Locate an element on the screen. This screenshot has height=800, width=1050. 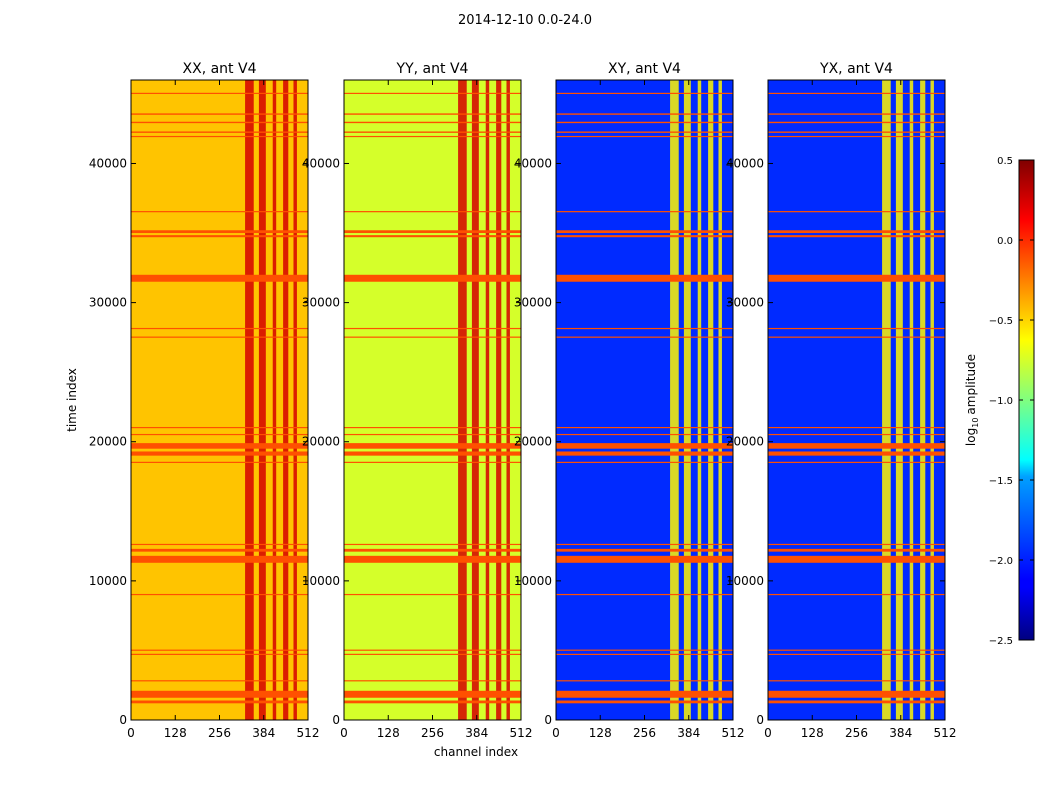
y-tick-label: 30000 is located at coordinates (108, 303).